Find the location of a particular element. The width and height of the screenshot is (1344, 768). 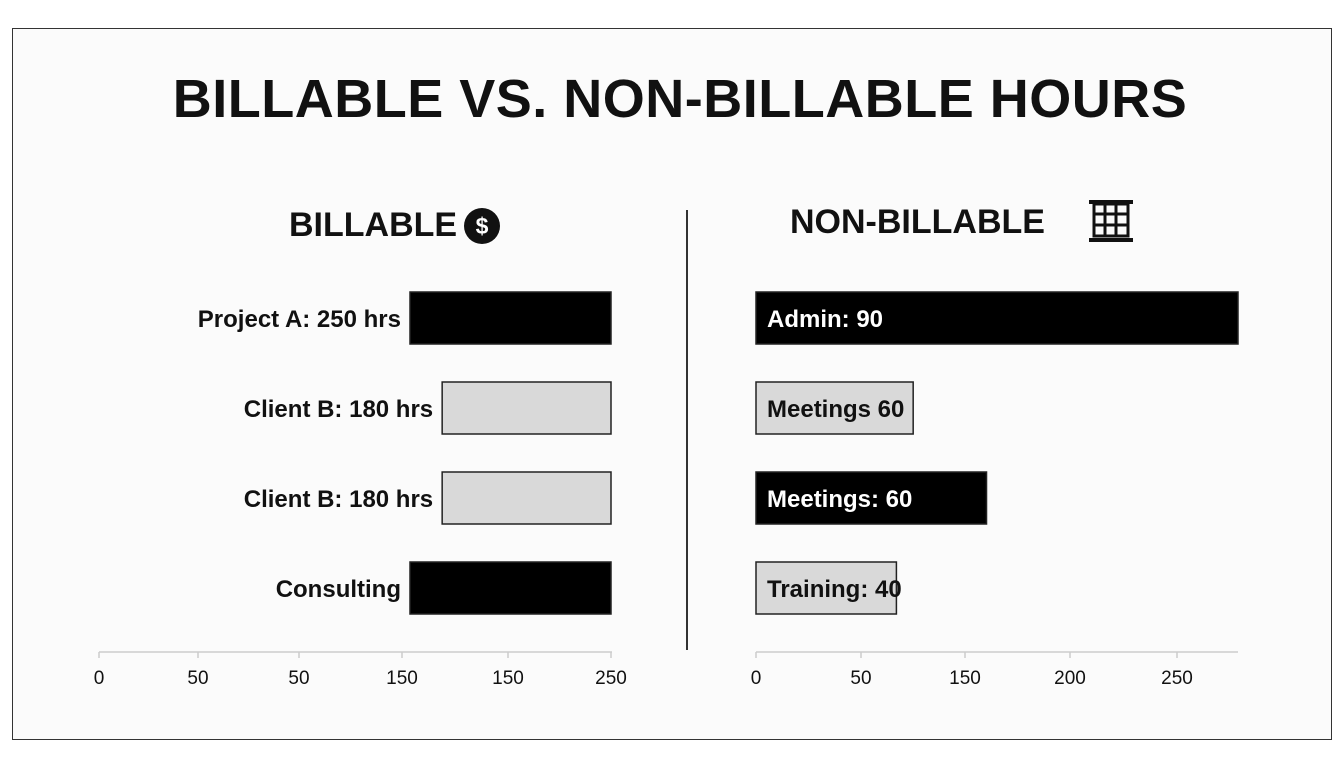

dollar-coin-icon: $ is located at coordinates (482, 226).